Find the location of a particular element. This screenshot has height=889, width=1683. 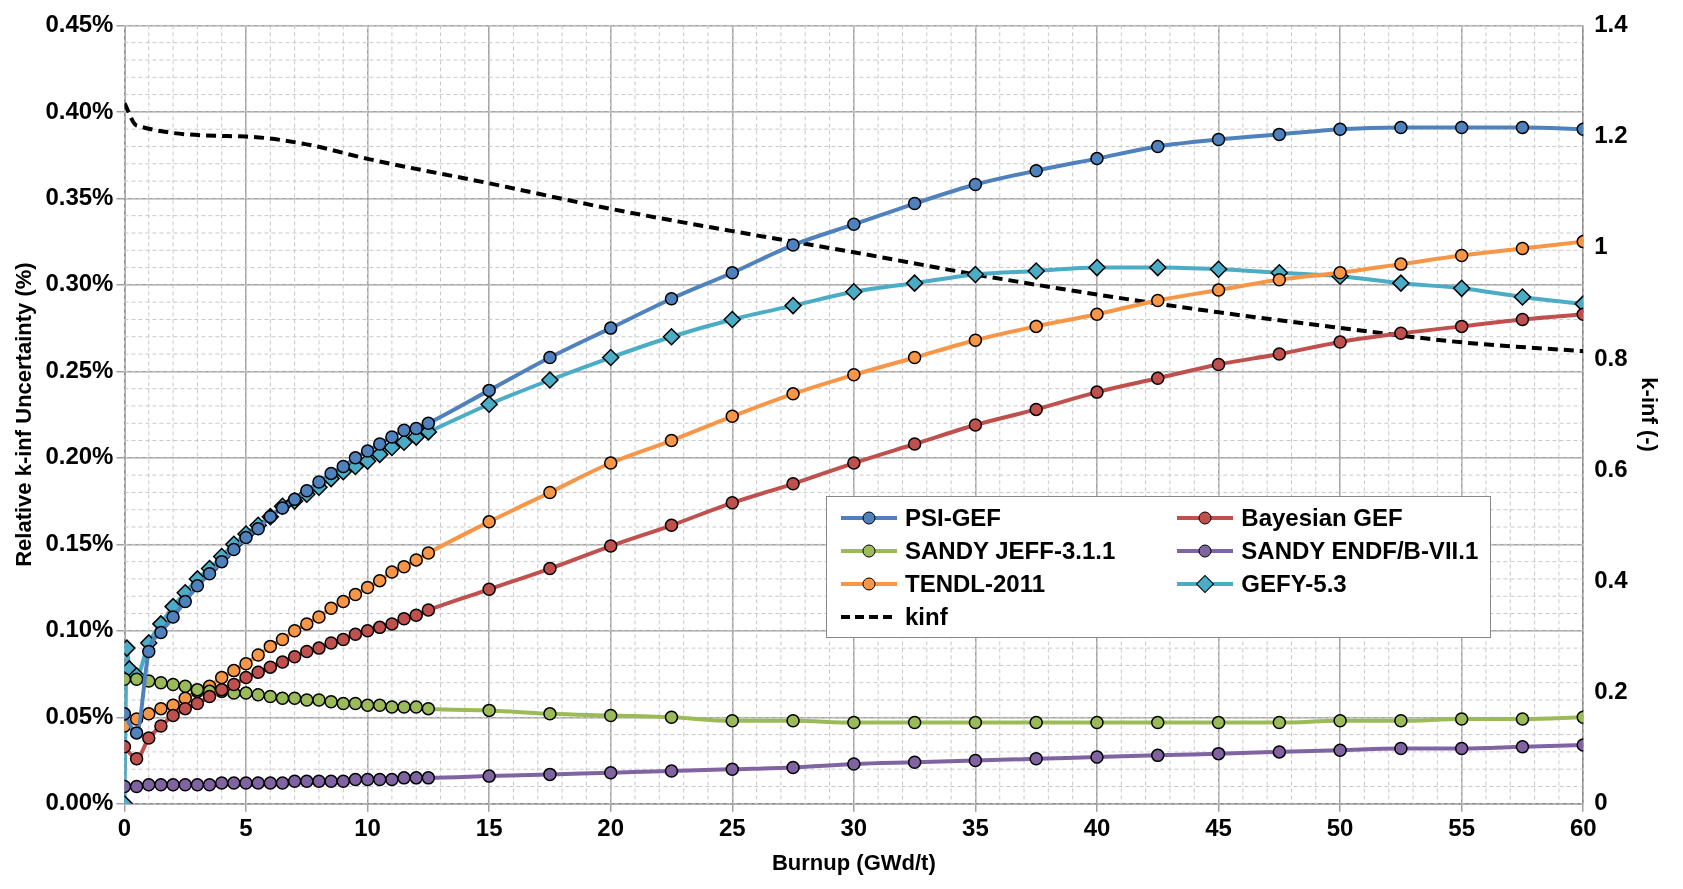

y2-tick-label: 1.2 is located at coordinates (1611, 135).